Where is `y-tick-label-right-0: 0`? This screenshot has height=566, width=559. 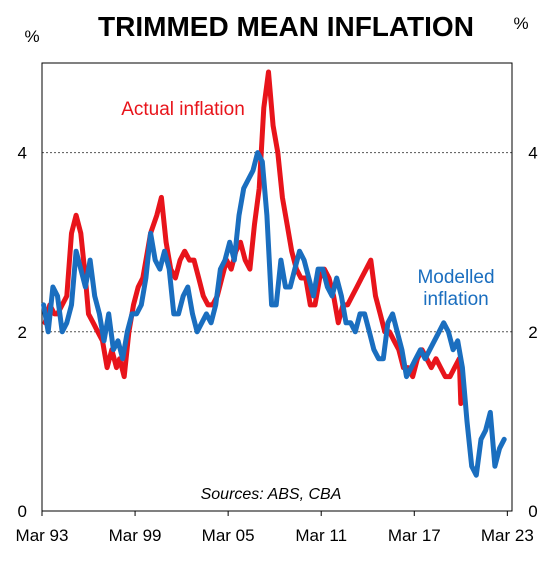
y-tick-label-right-0: 0 is located at coordinates (532, 511).